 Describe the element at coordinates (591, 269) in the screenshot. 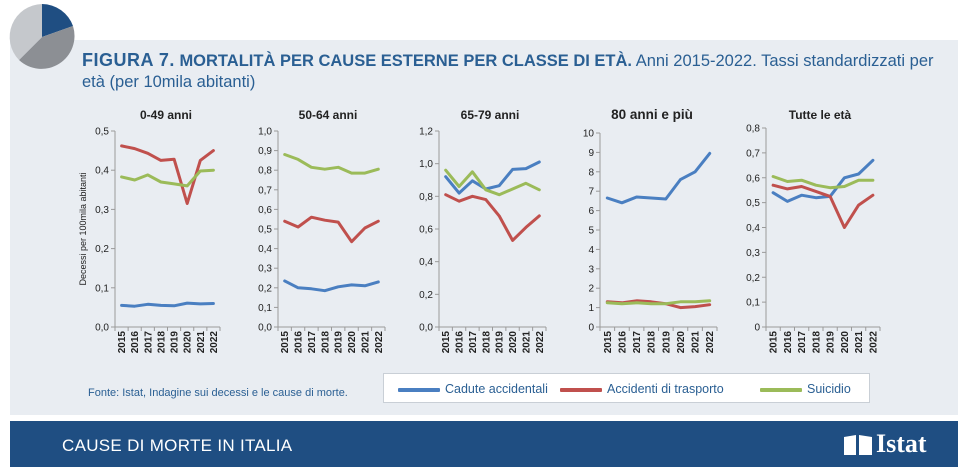

I see `panel4-ytick-label: 3` at that location.